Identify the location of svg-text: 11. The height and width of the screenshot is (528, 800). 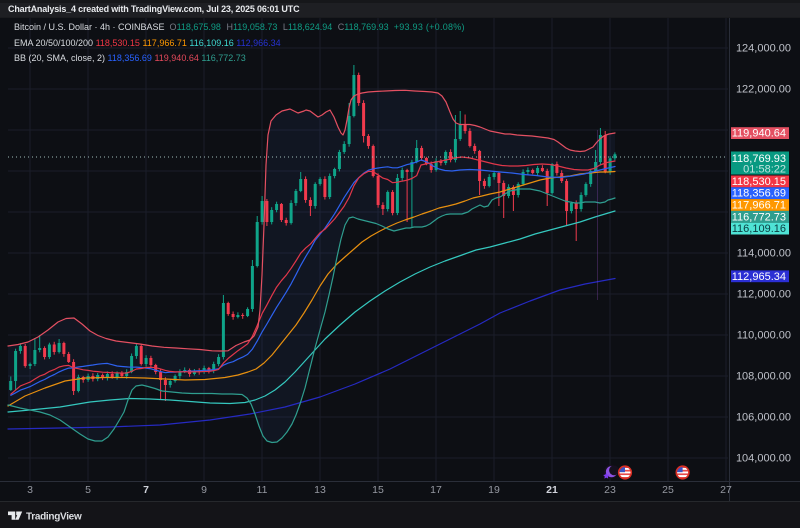
(262, 490).